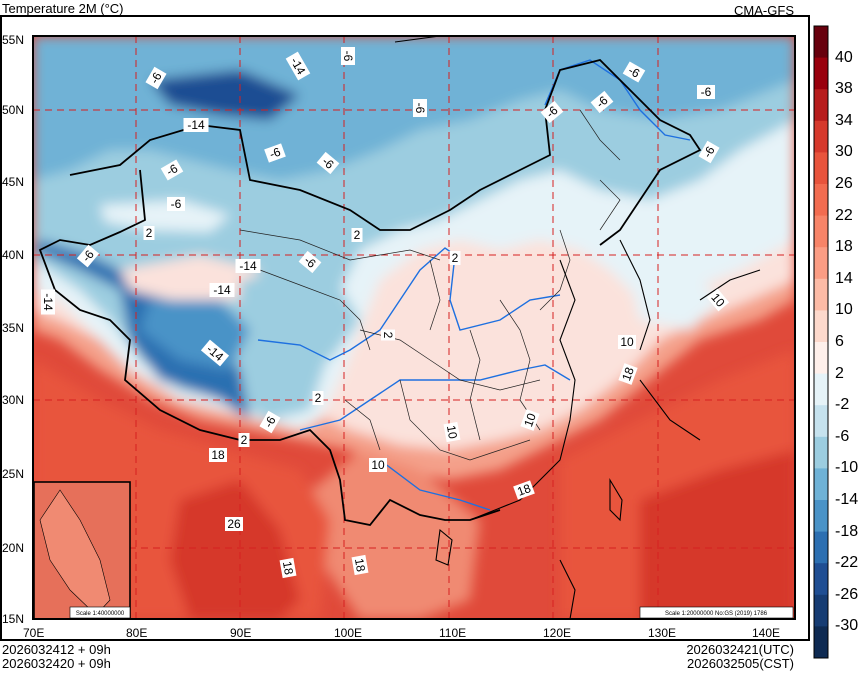 This screenshot has width=859, height=673. What do you see at coordinates (13, 110) in the screenshot?
I see `lat-label: 50N` at bounding box center [13, 110].